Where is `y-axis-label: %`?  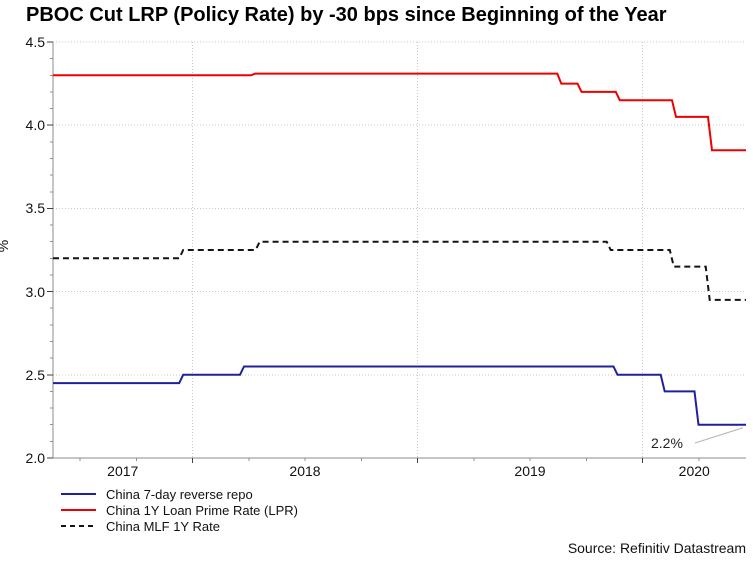
y-axis-label: % is located at coordinates (5, 246).